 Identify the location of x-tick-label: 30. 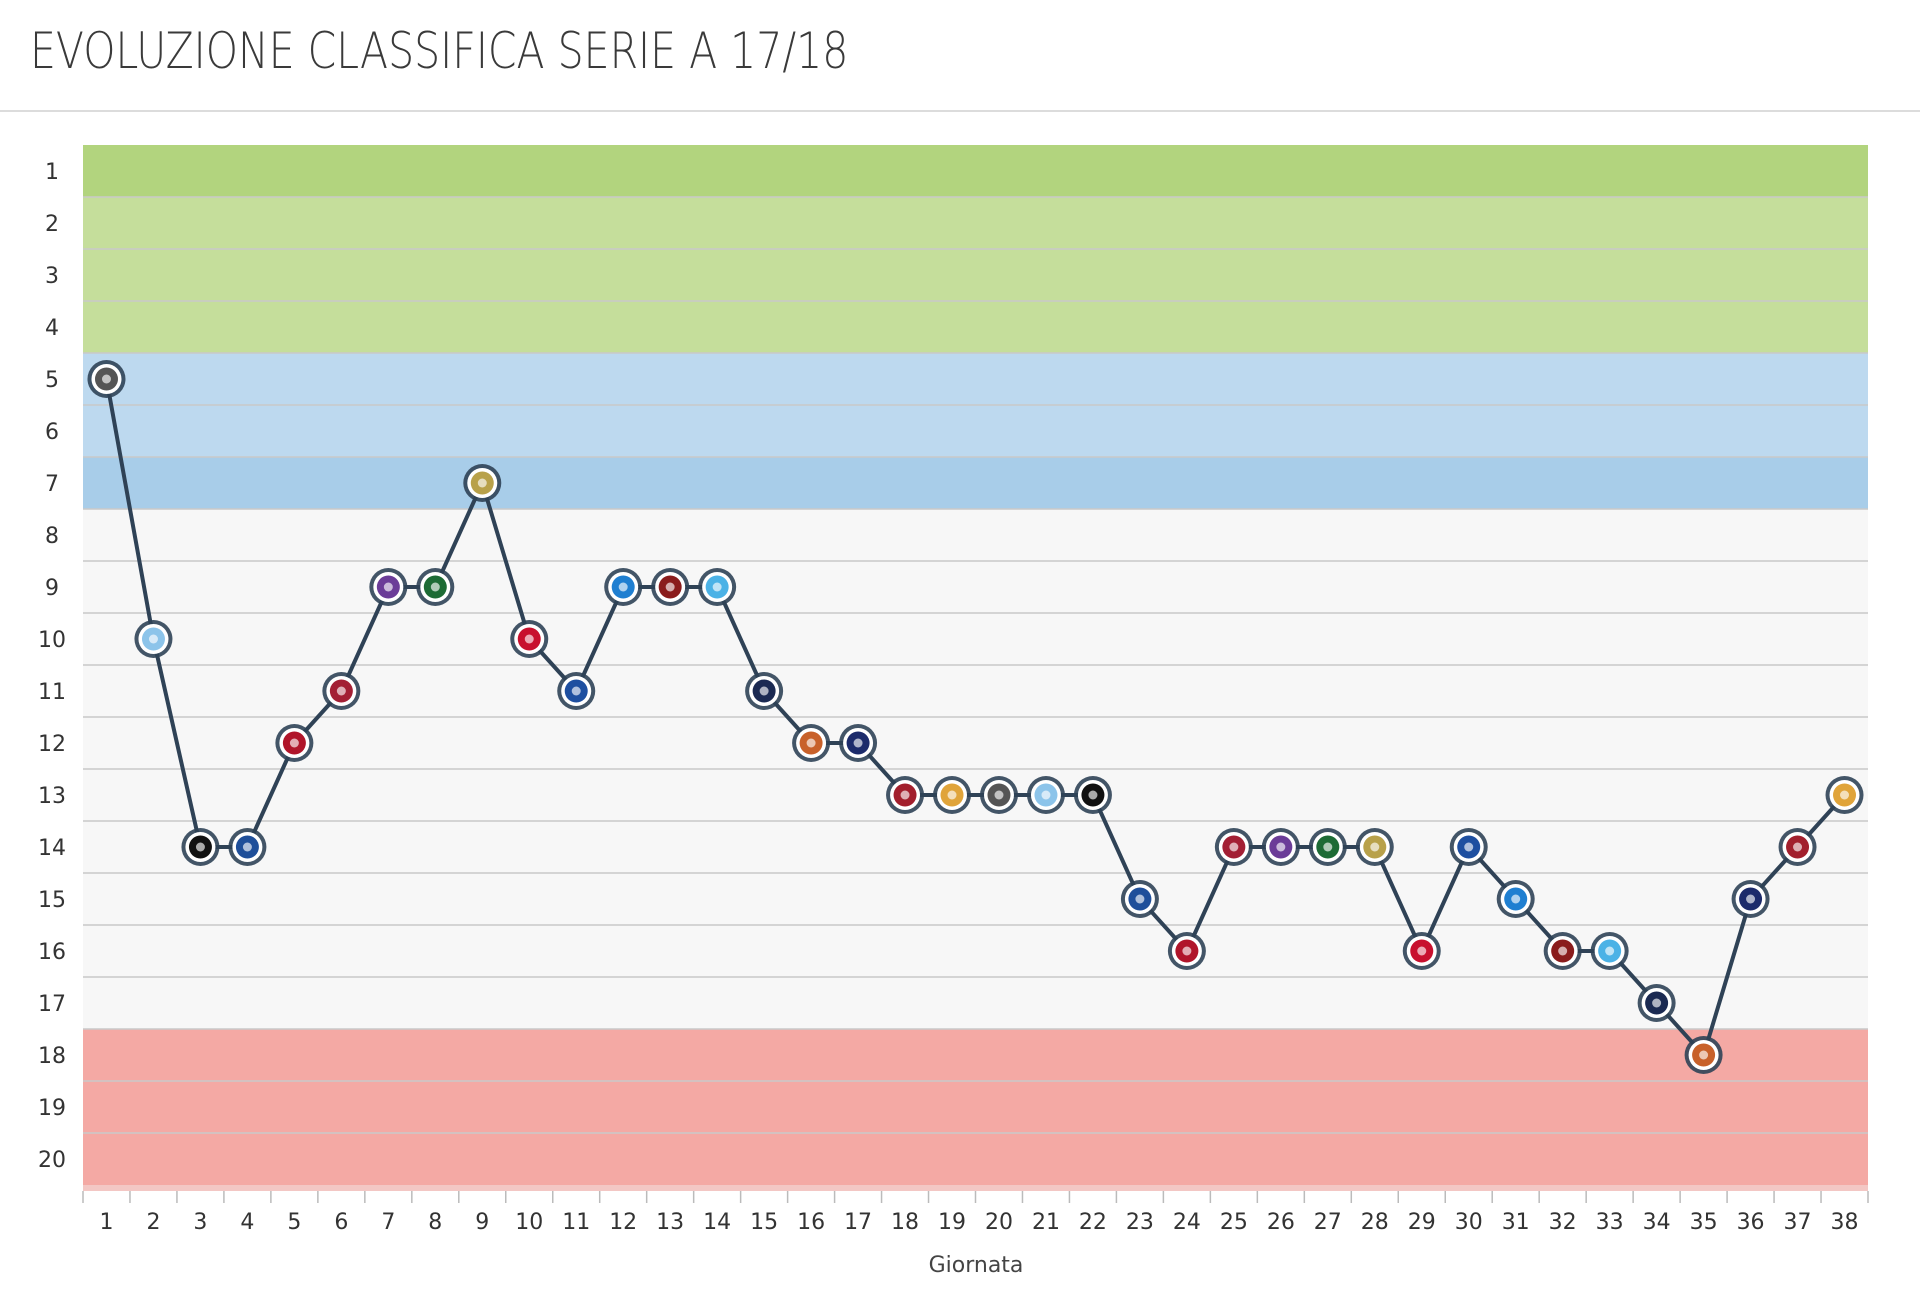
(1469, 1222).